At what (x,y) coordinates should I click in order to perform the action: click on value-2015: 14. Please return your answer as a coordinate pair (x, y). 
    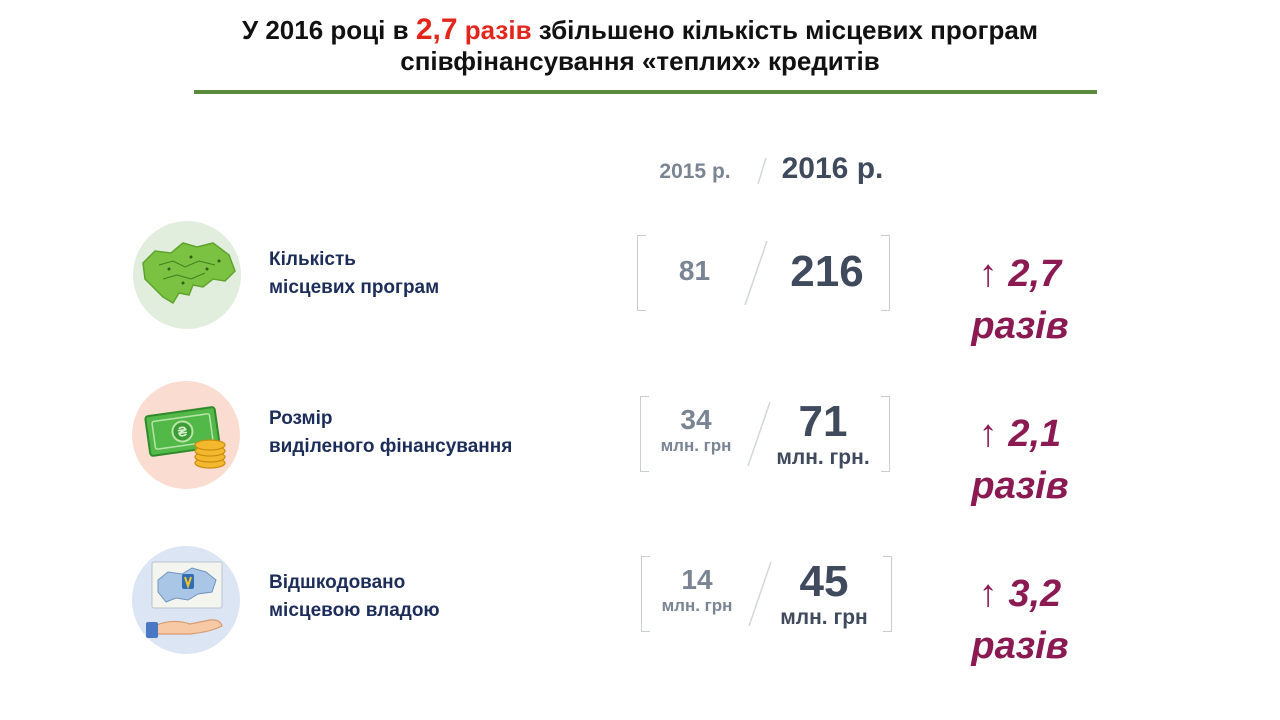
    Looking at the image, I should click on (697, 579).